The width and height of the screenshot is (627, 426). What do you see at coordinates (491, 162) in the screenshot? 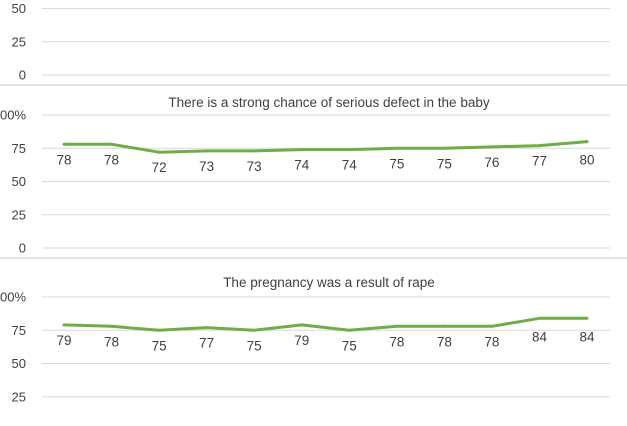
I see `data-label: 76` at bounding box center [491, 162].